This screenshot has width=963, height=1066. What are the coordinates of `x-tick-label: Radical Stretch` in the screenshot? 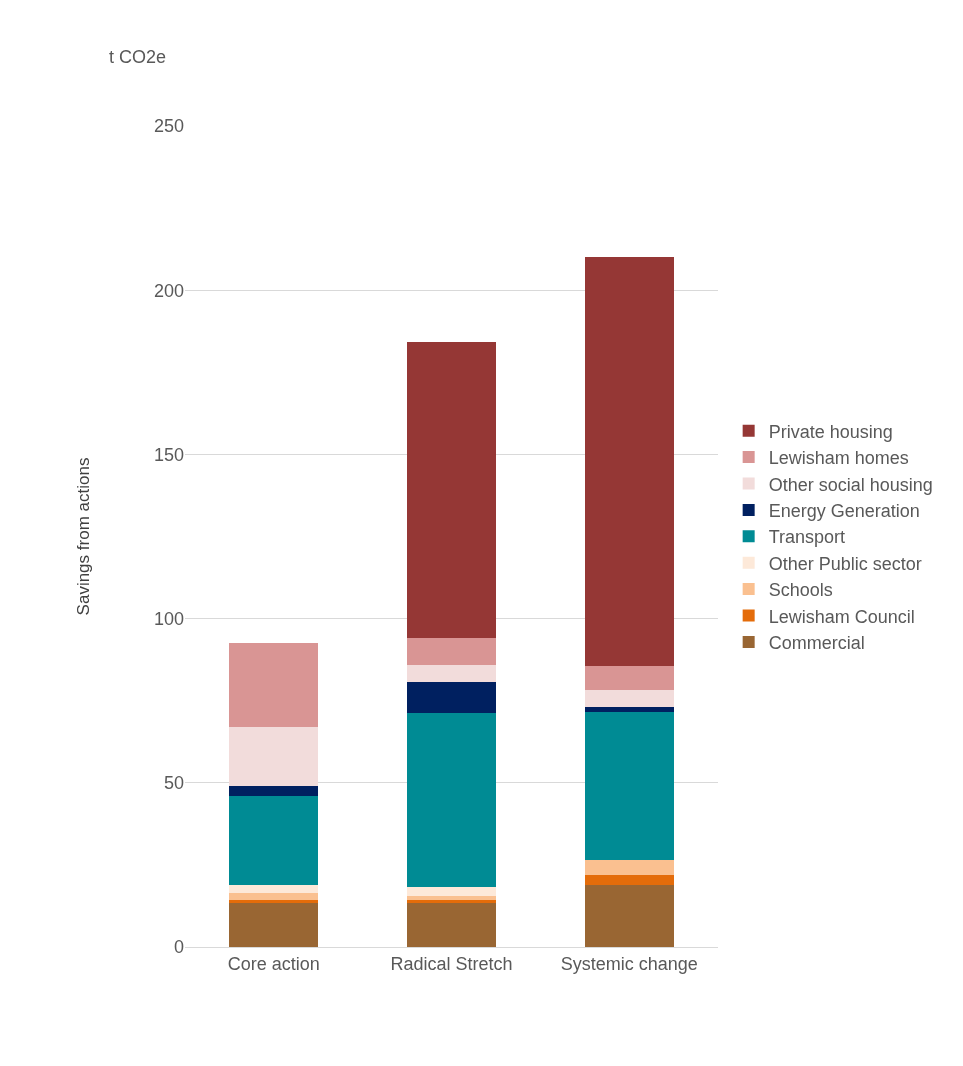 It's located at (451, 963).